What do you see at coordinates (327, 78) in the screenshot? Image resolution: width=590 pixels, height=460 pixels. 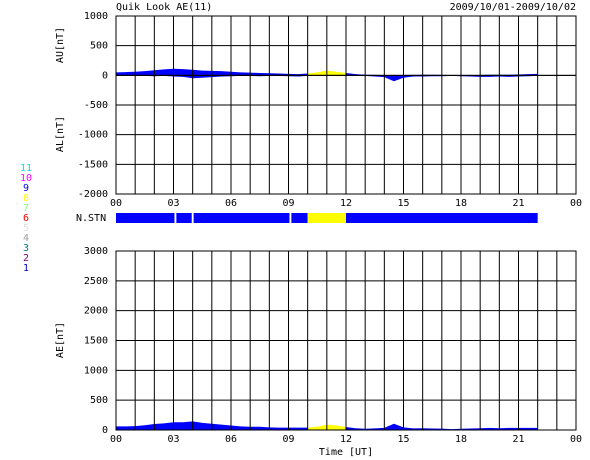 I see `area` at bounding box center [327, 78].